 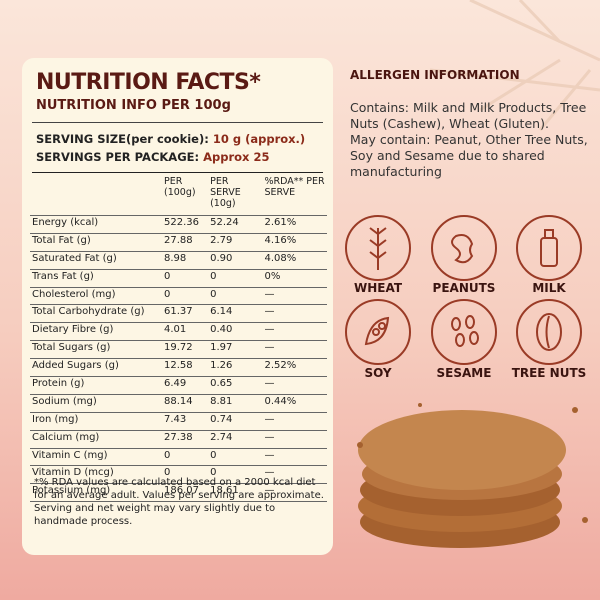 What do you see at coordinates (185, 385) in the screenshot?
I see `table-cell: 6.49` at bounding box center [185, 385].